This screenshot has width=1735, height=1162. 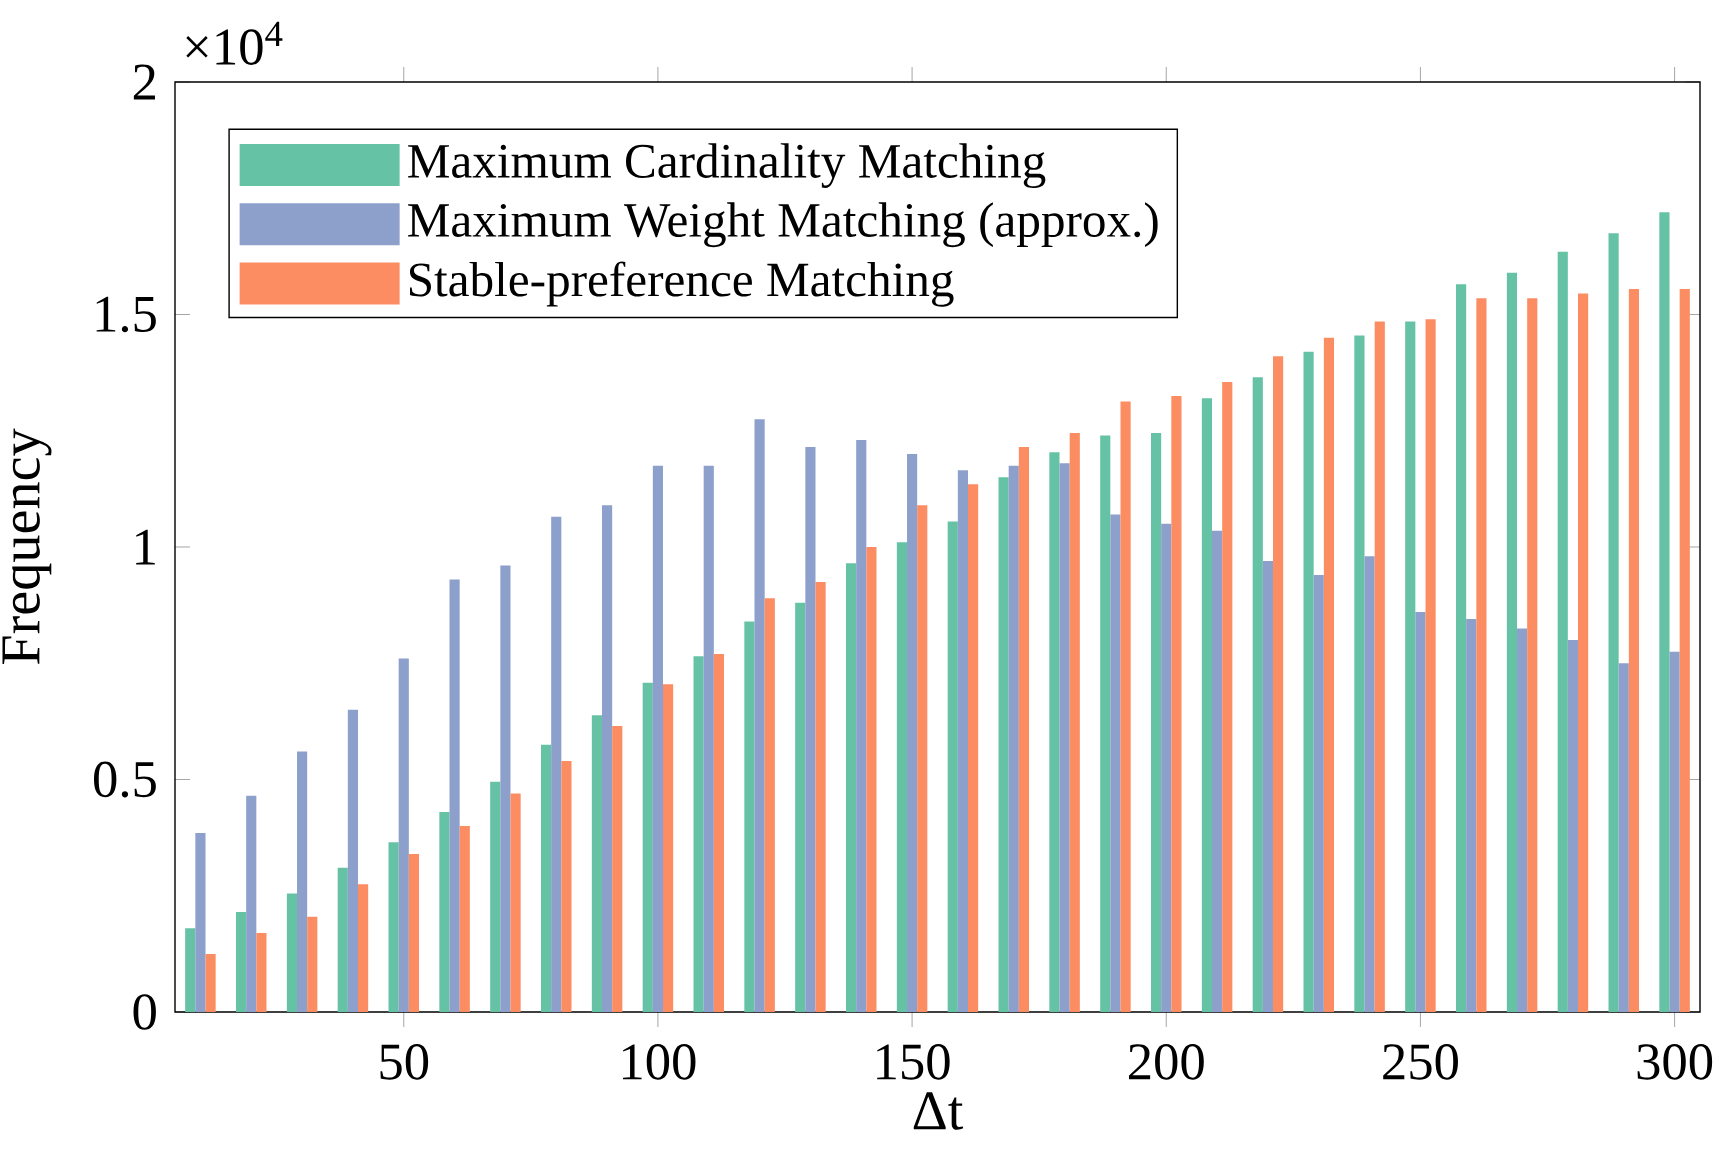 I want to click on legend-label: Maximum Weight Matching (approx.), so click(x=783, y=225).